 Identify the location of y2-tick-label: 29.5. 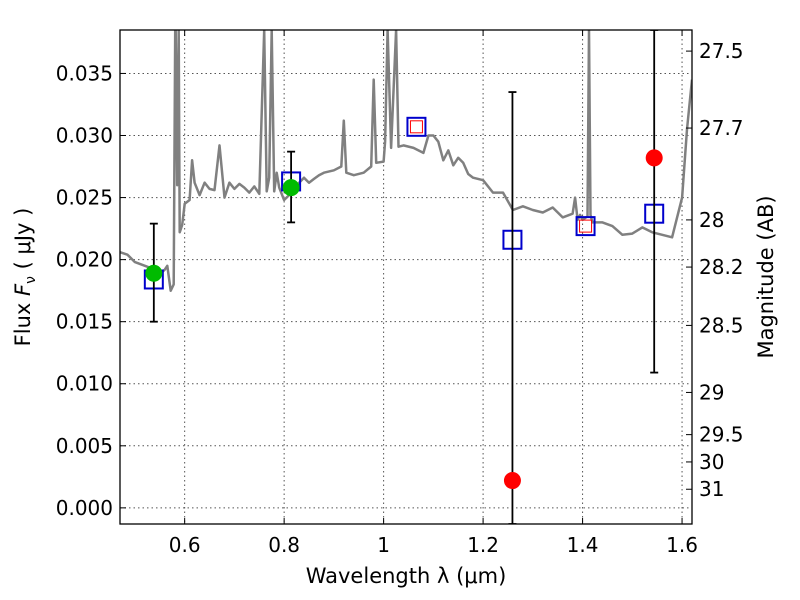
(721, 435).